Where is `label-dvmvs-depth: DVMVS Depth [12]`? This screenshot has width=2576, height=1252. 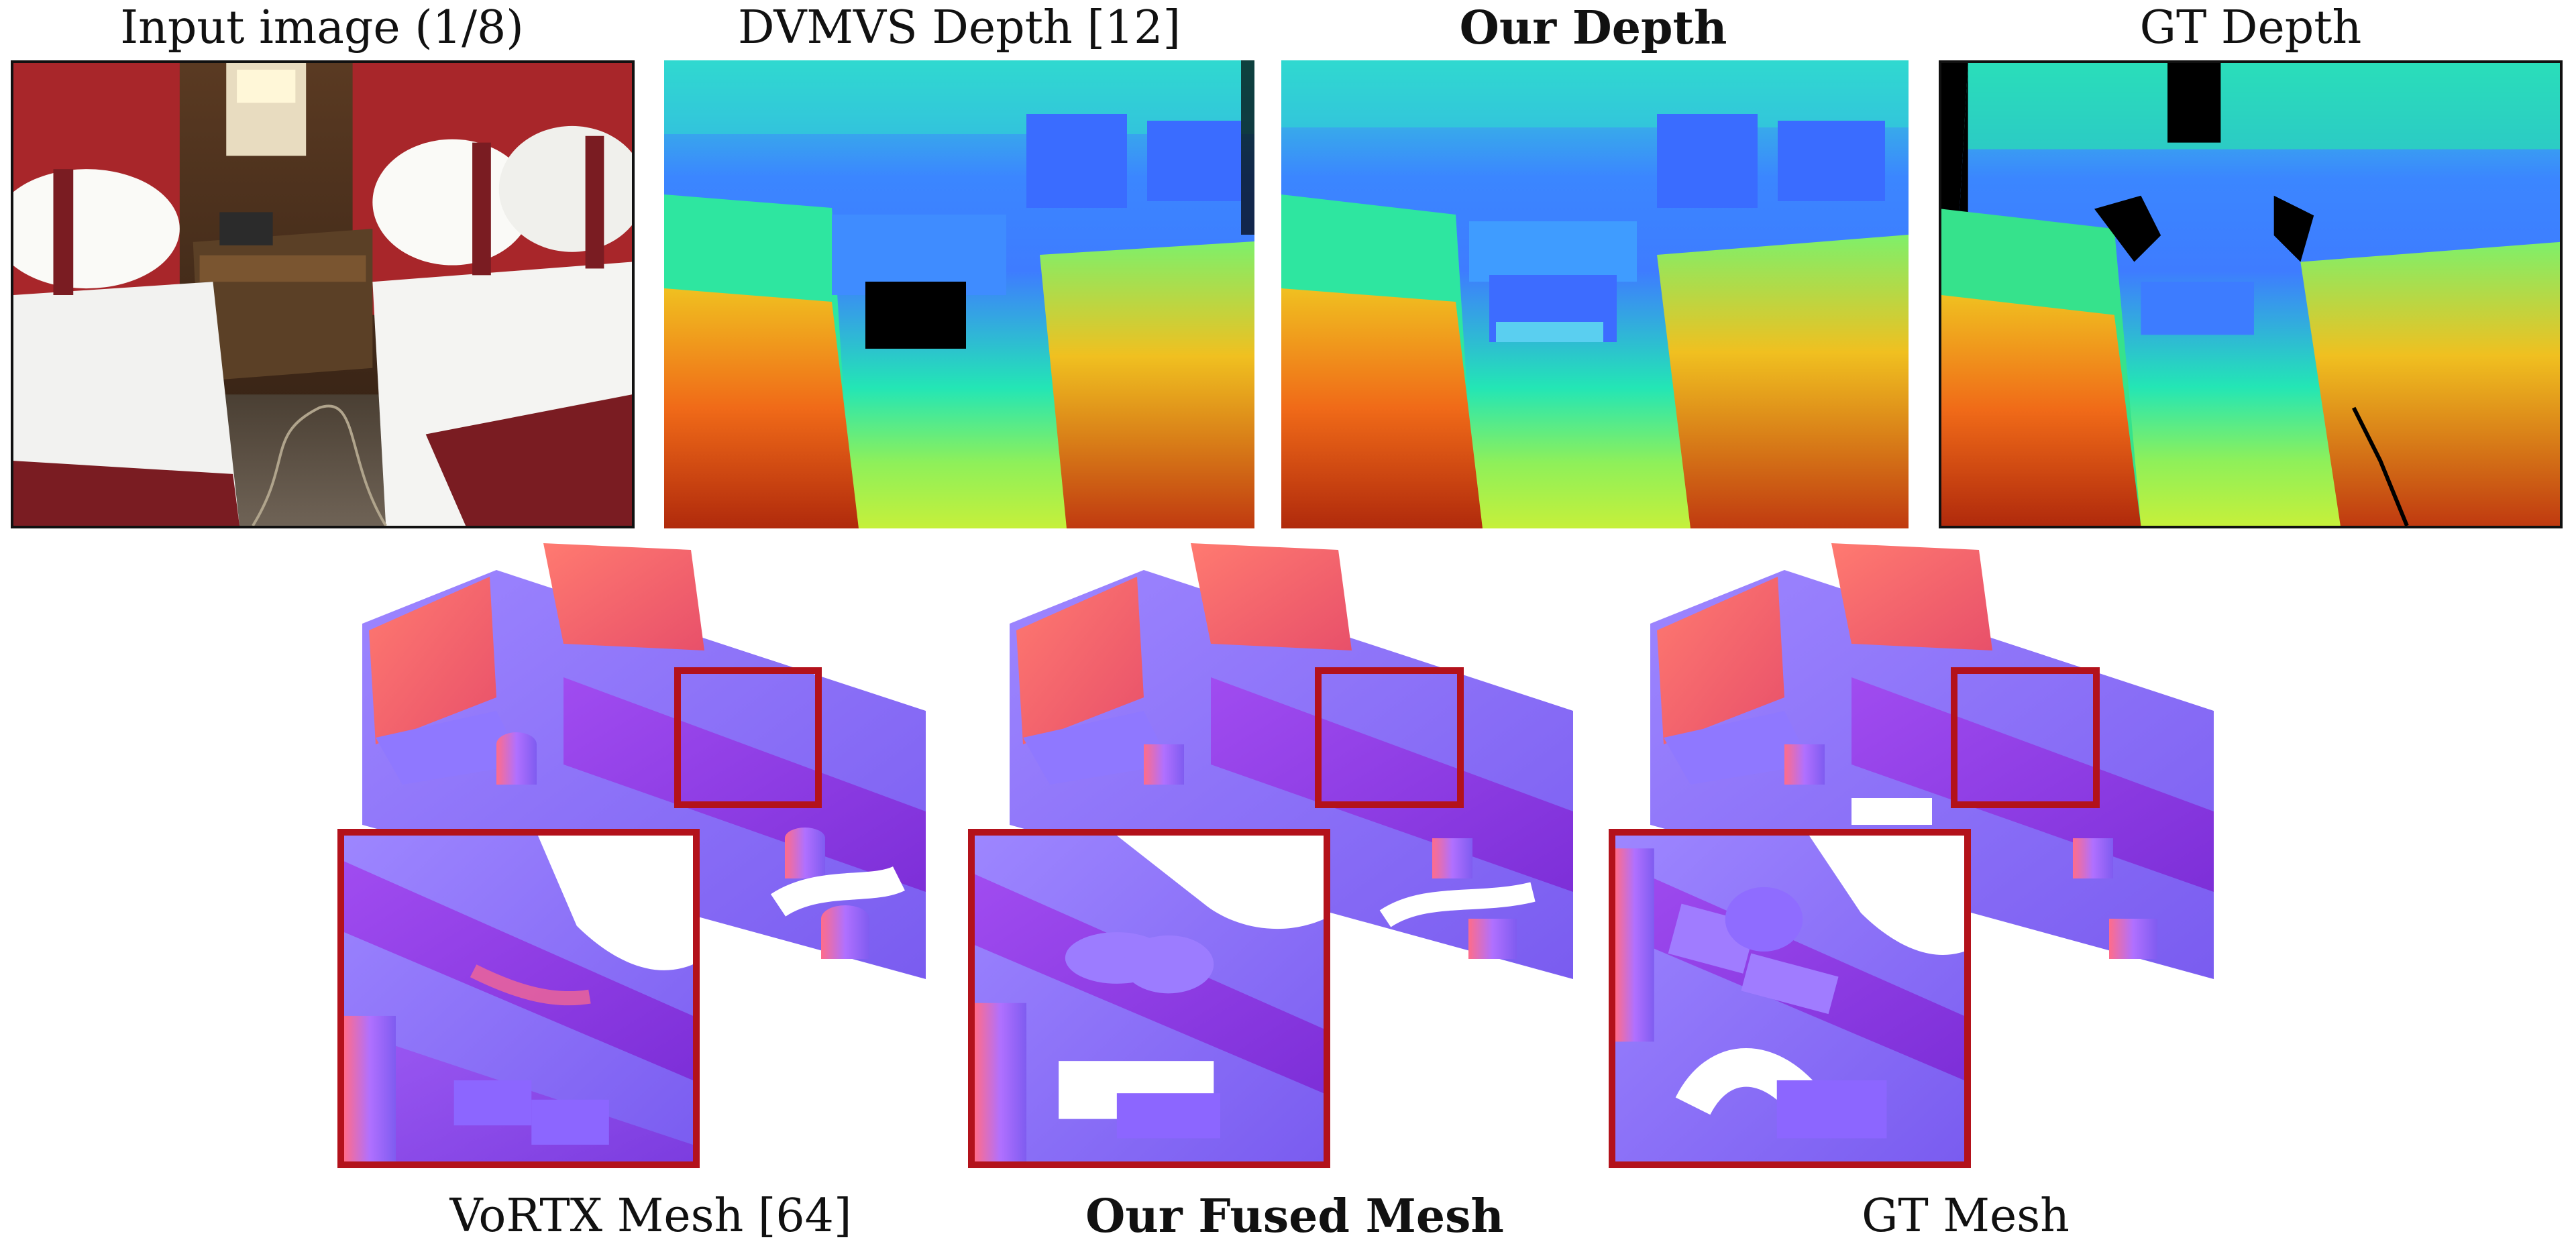
label-dvmvs-depth: DVMVS Depth [12] is located at coordinates (959, 27).